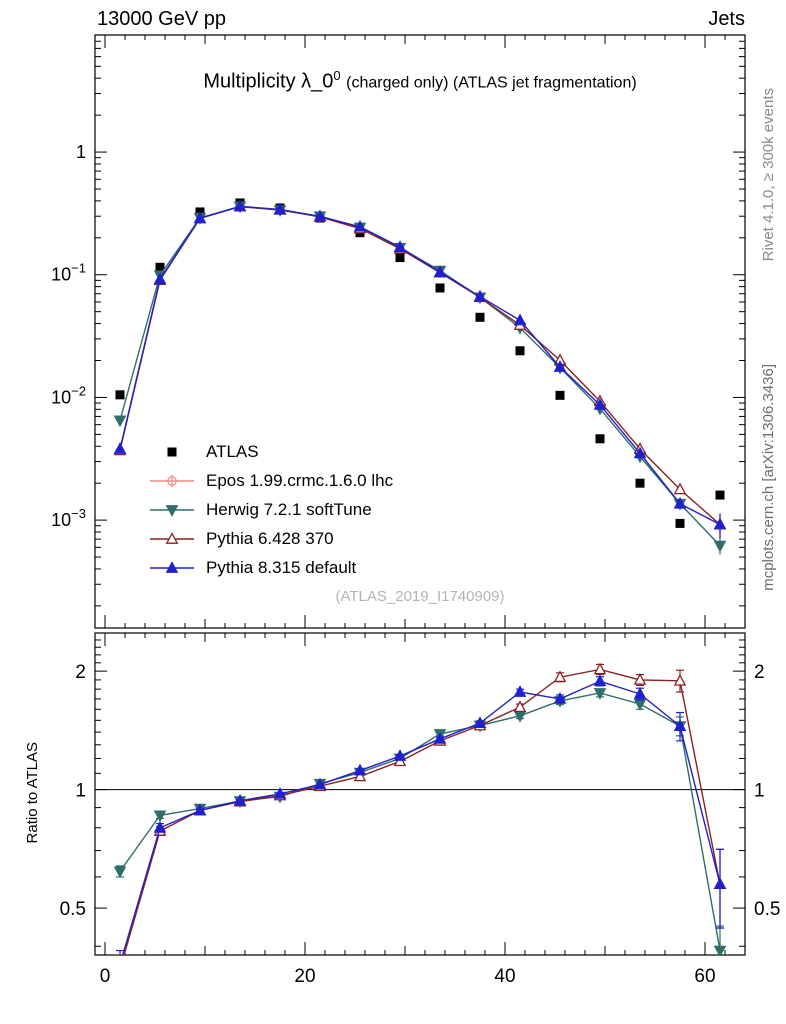  I want to click on legend-label: ATLAS, so click(232, 451).